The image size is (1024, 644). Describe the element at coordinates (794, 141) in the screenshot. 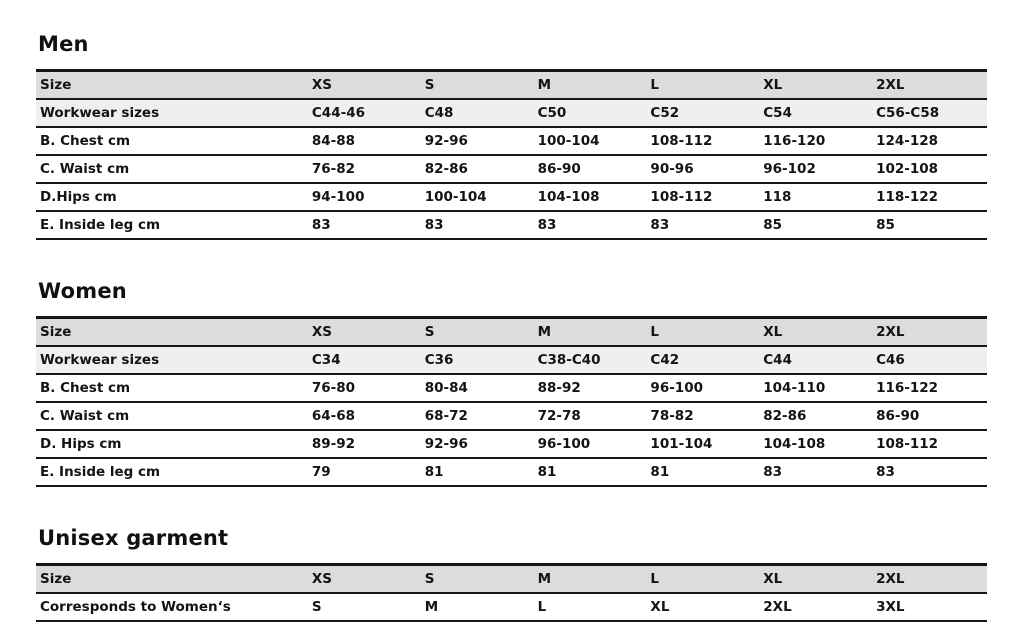

I see `table-cell: 116-120` at that location.